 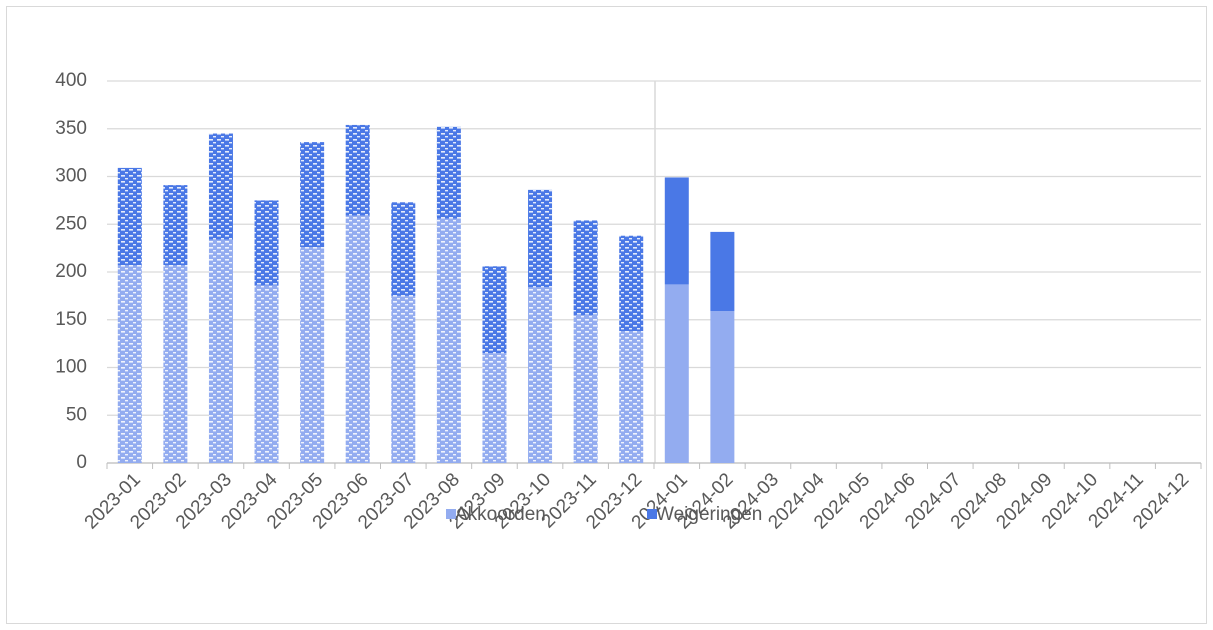 I want to click on y-tick-label: 0, so click(x=81, y=462).